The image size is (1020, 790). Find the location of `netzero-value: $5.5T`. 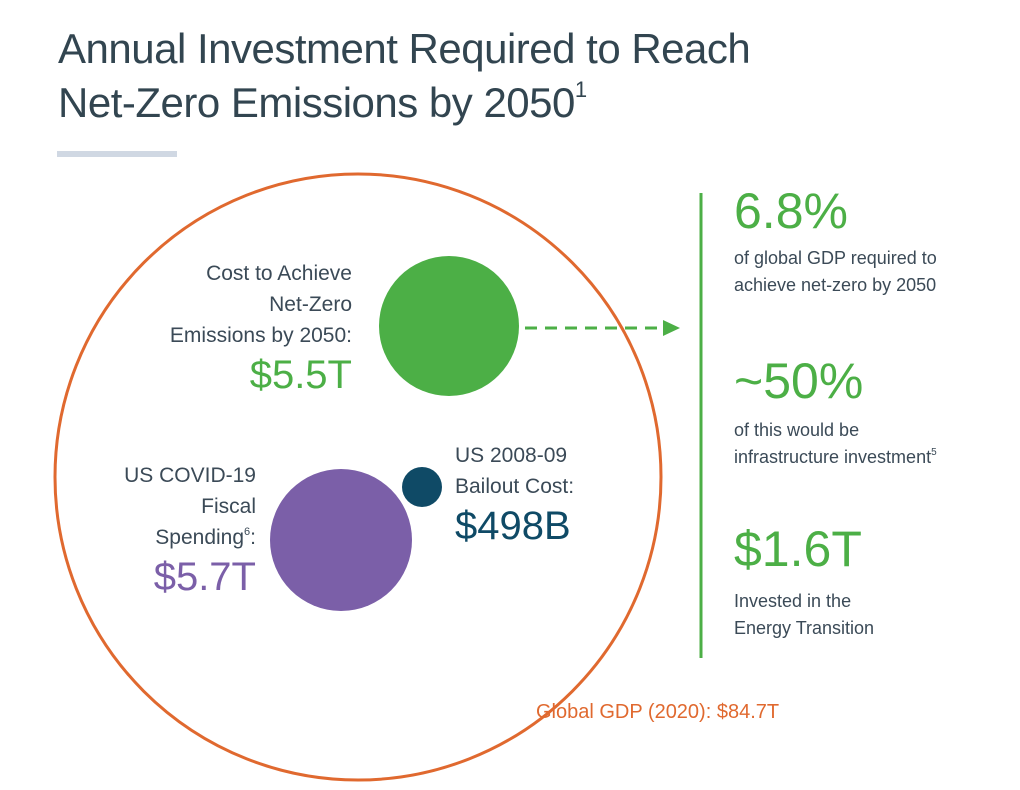

netzero-value: $5.5T is located at coordinates (300, 375).